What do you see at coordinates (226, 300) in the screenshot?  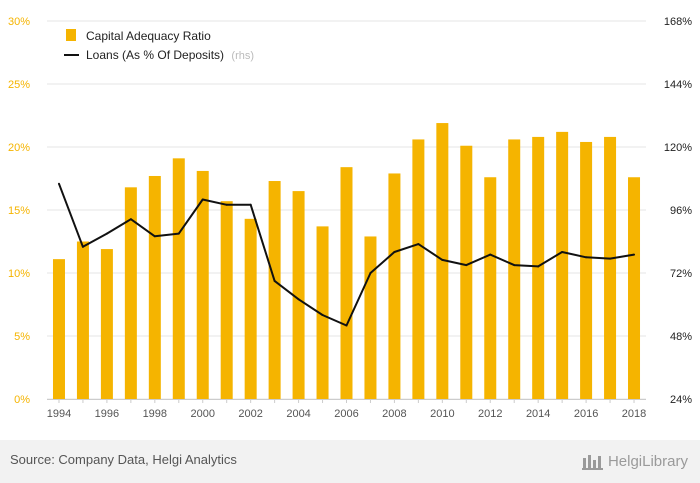 I see `bar-2001` at bounding box center [226, 300].